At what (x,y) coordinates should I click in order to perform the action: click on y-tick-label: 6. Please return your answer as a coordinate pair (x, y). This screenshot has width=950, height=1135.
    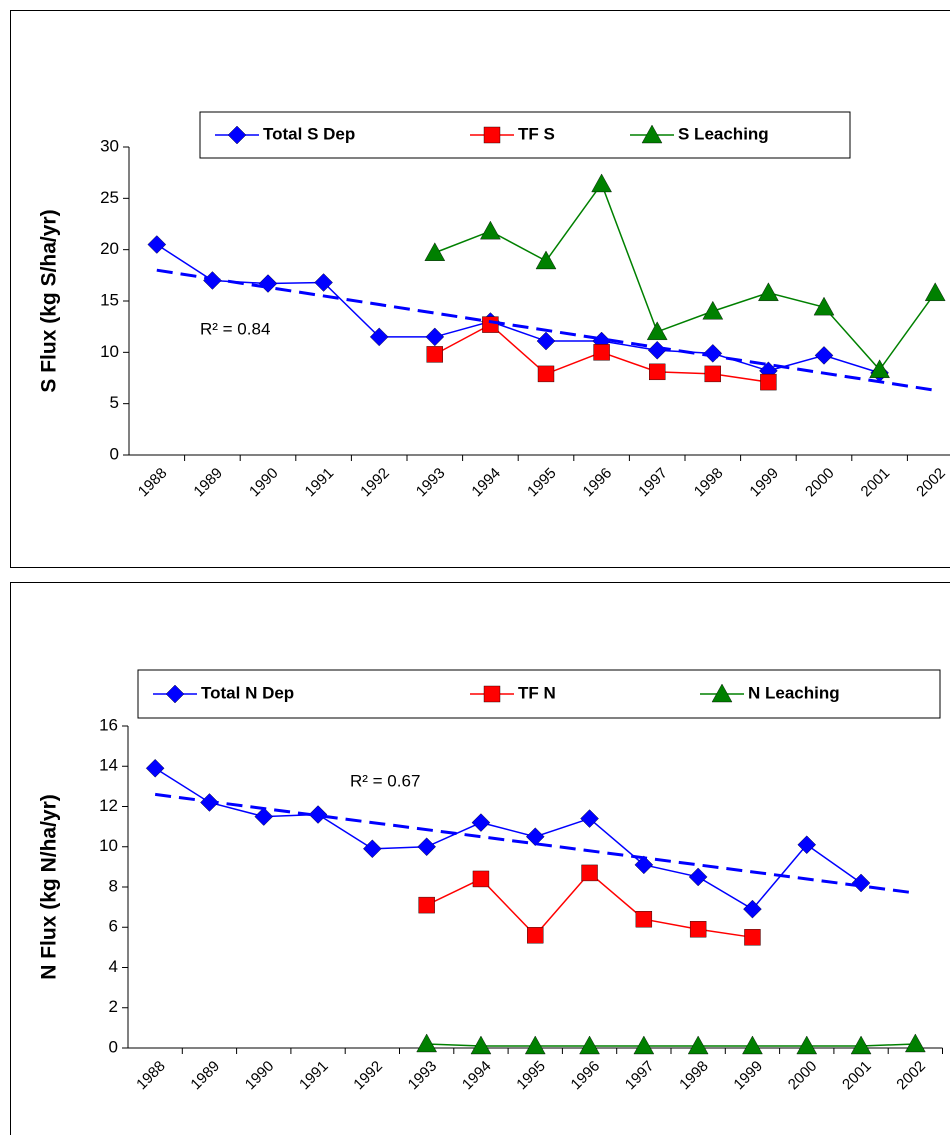
    Looking at the image, I should click on (113, 926).